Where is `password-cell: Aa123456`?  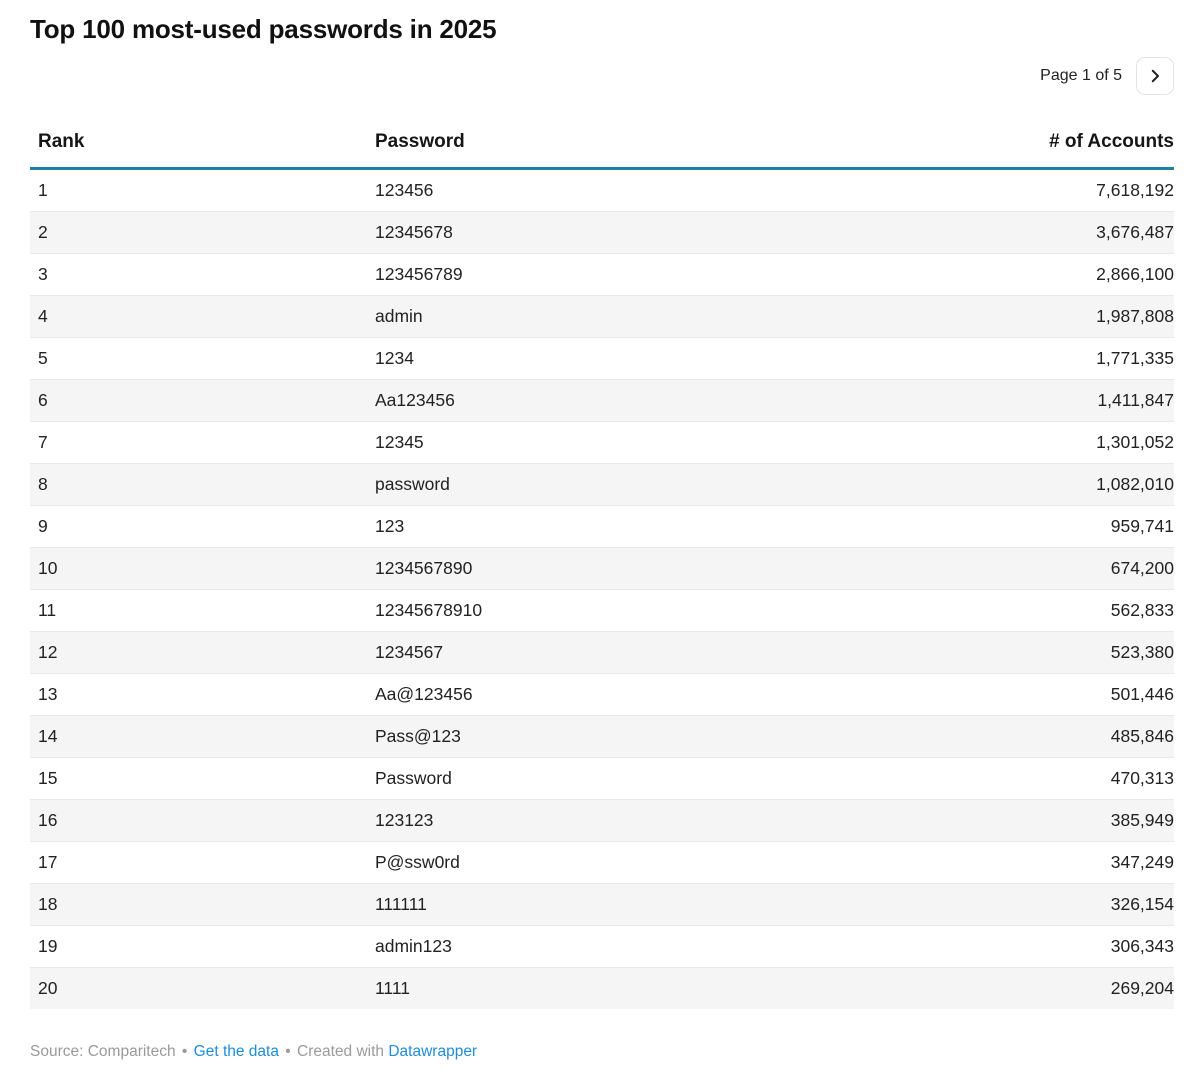
password-cell: Aa123456 is located at coordinates (415, 400).